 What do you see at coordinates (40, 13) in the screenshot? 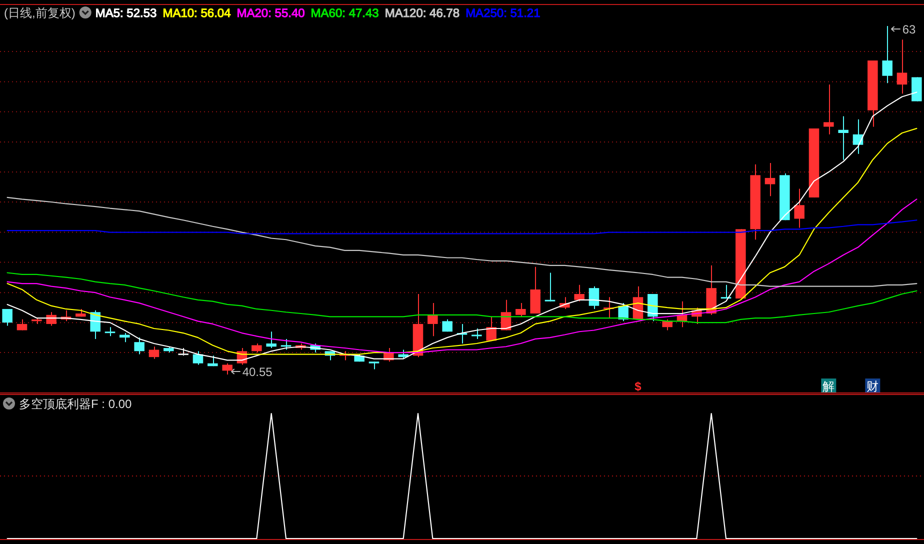
I see `chart-title: (日线,前复权)` at bounding box center [40, 13].